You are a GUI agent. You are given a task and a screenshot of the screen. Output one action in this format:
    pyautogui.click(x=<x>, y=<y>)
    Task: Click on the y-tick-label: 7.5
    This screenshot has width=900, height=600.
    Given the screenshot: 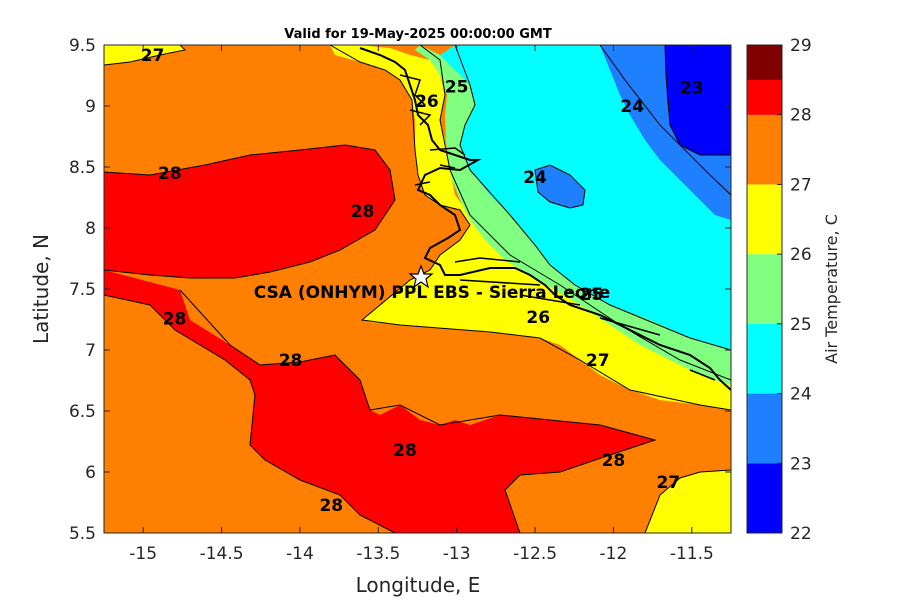 What is the action you would take?
    pyautogui.click(x=82, y=290)
    